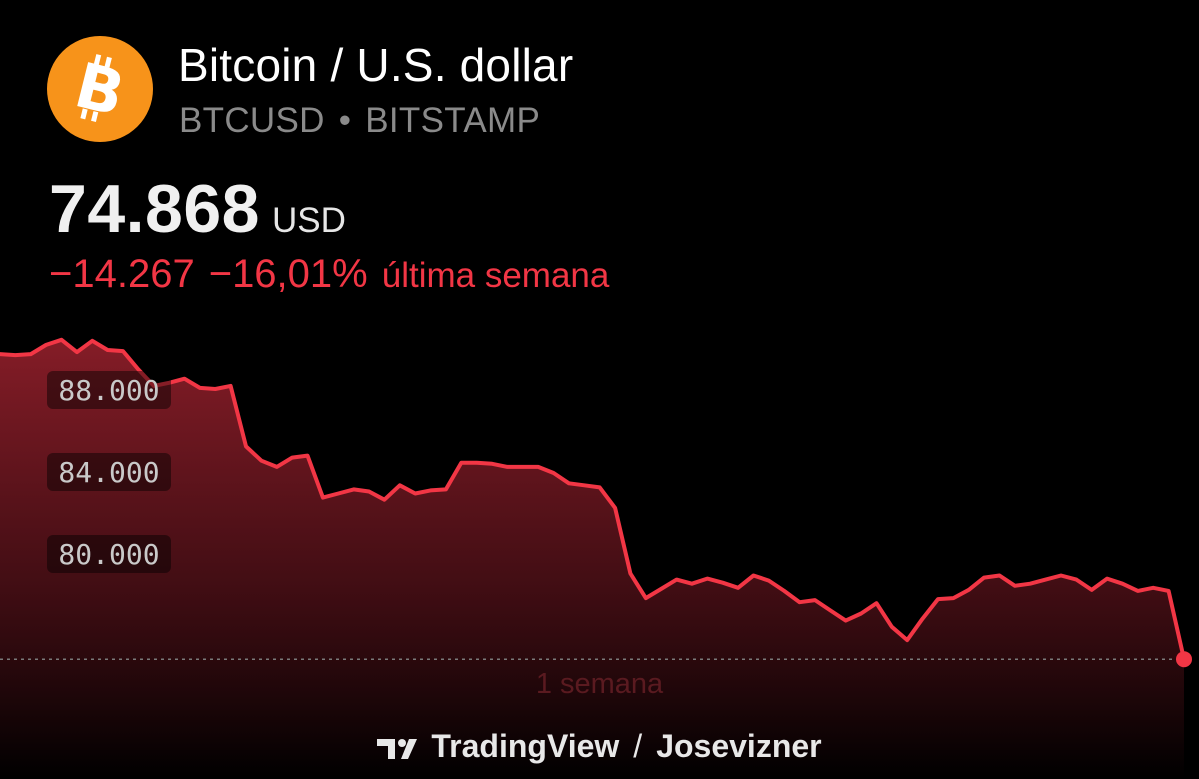  I want to click on y-tick-label: 80.000, so click(108, 554).